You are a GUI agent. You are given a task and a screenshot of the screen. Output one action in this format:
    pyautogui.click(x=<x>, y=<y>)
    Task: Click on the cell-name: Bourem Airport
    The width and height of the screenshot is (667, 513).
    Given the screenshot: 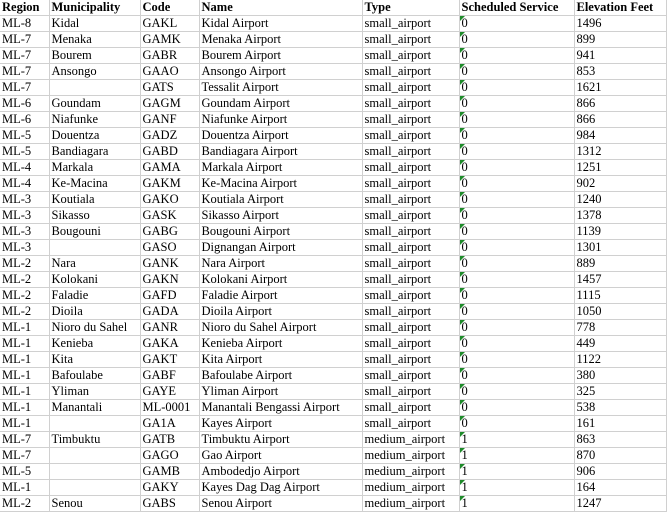 What is the action you would take?
    pyautogui.click(x=281, y=55)
    